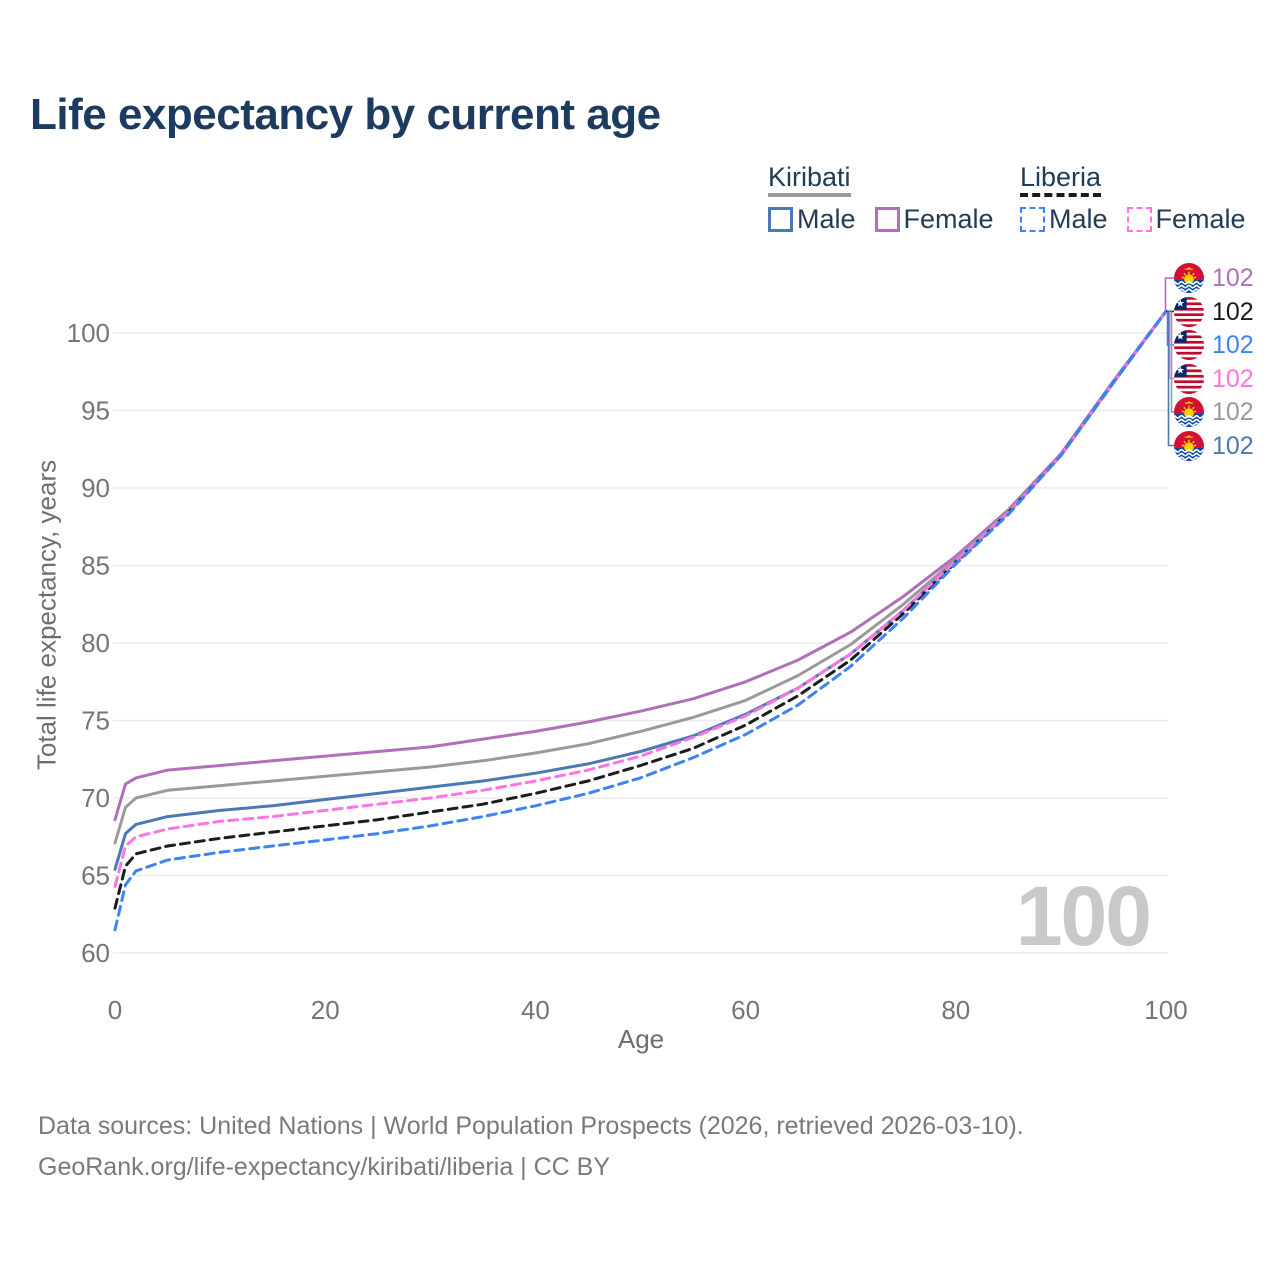 The image size is (1280, 1280). What do you see at coordinates (325, 1010) in the screenshot?
I see `x-tick-label: 20` at bounding box center [325, 1010].